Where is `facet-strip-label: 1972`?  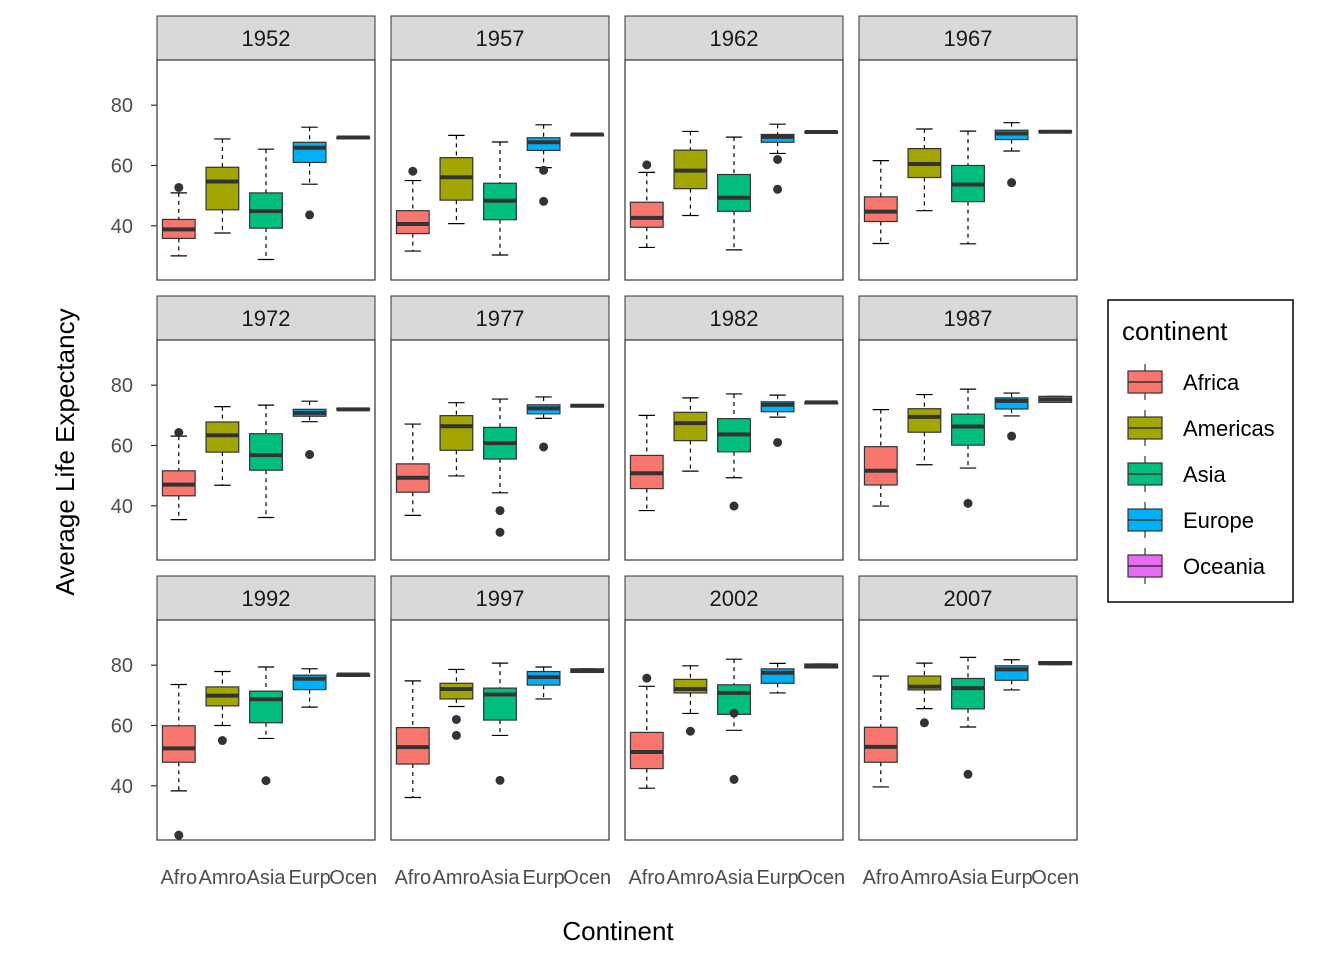 facet-strip-label: 1972 is located at coordinates (266, 318).